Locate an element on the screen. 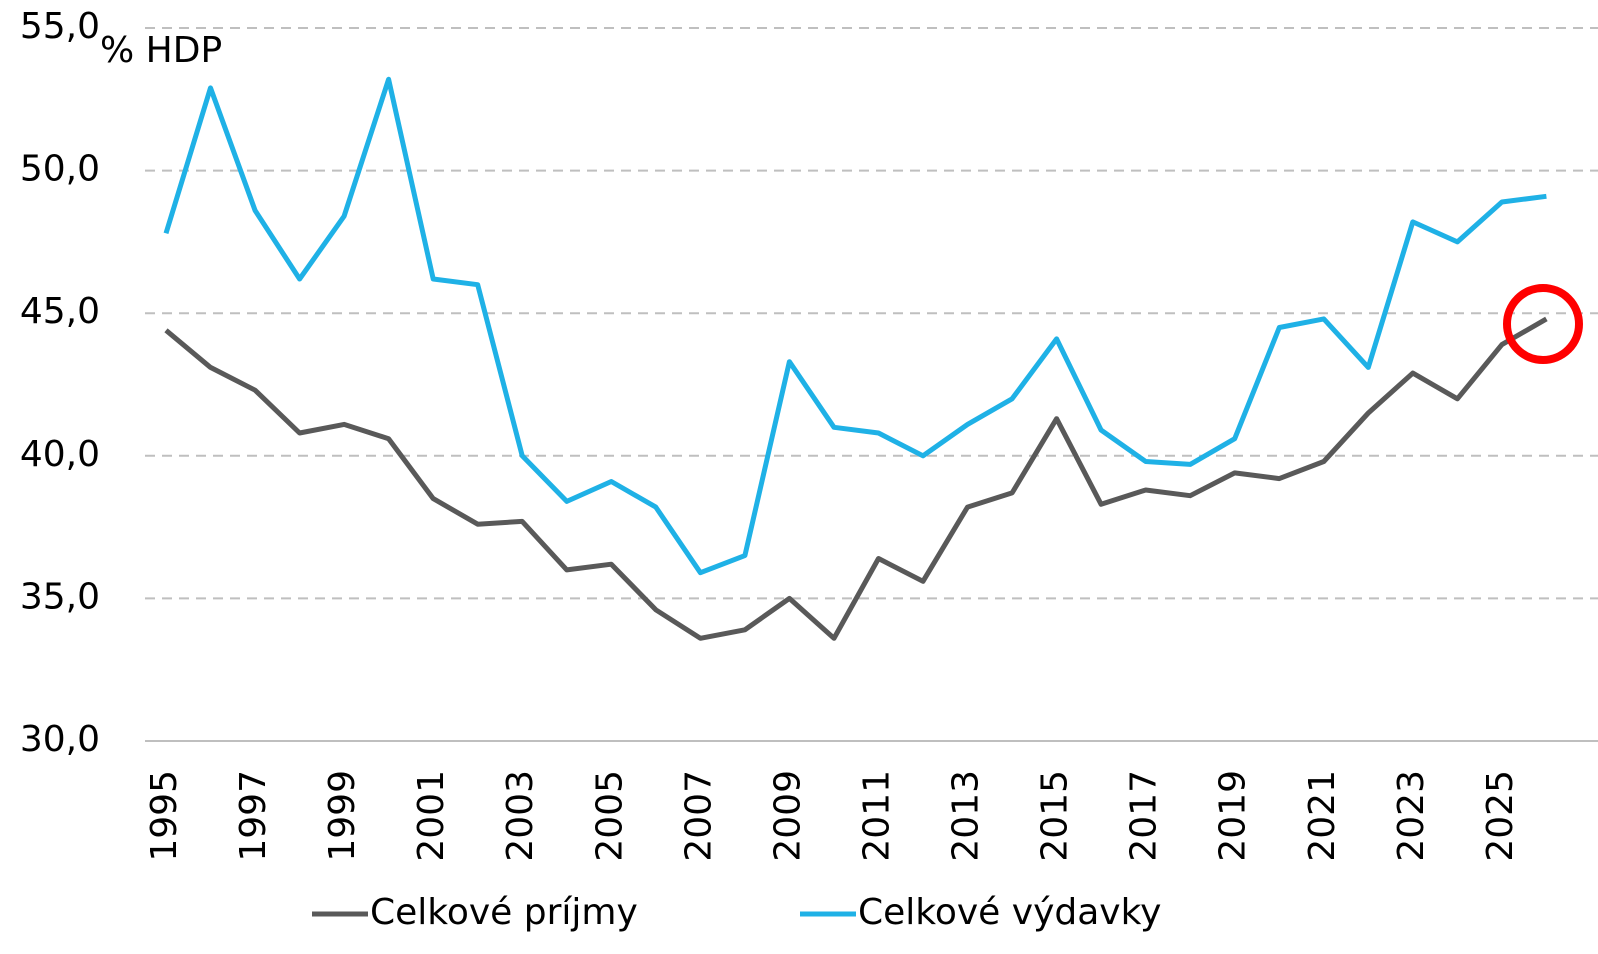  y-tick-label: 45,0 is located at coordinates (60, 311).